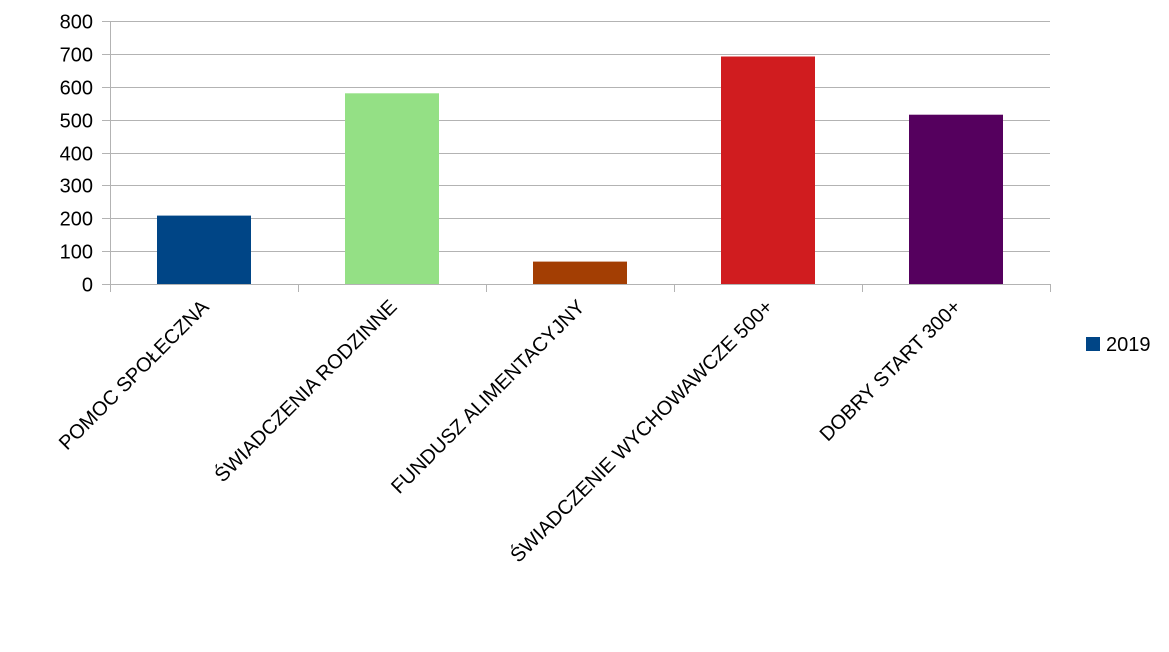  Describe the element at coordinates (488, 397) in the screenshot. I see `x-tick-label: FUNDUSZ ALIMENTACYJNY` at that location.